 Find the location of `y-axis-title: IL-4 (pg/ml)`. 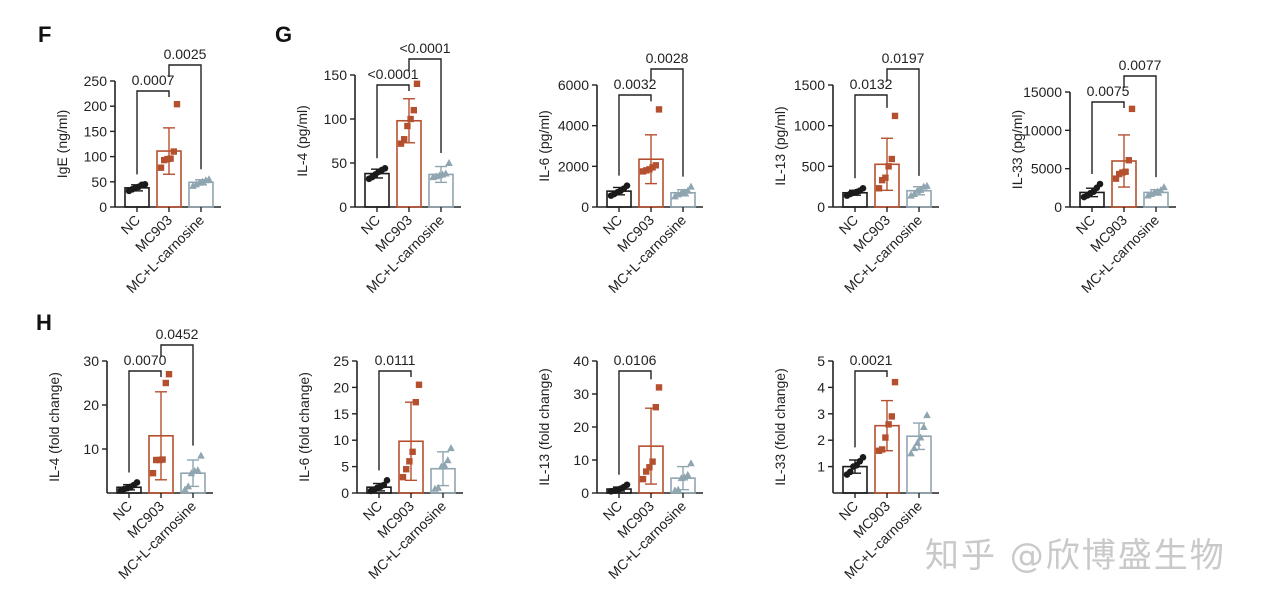

y-axis-title: IL-4 (pg/ml) is located at coordinates (302, 141).